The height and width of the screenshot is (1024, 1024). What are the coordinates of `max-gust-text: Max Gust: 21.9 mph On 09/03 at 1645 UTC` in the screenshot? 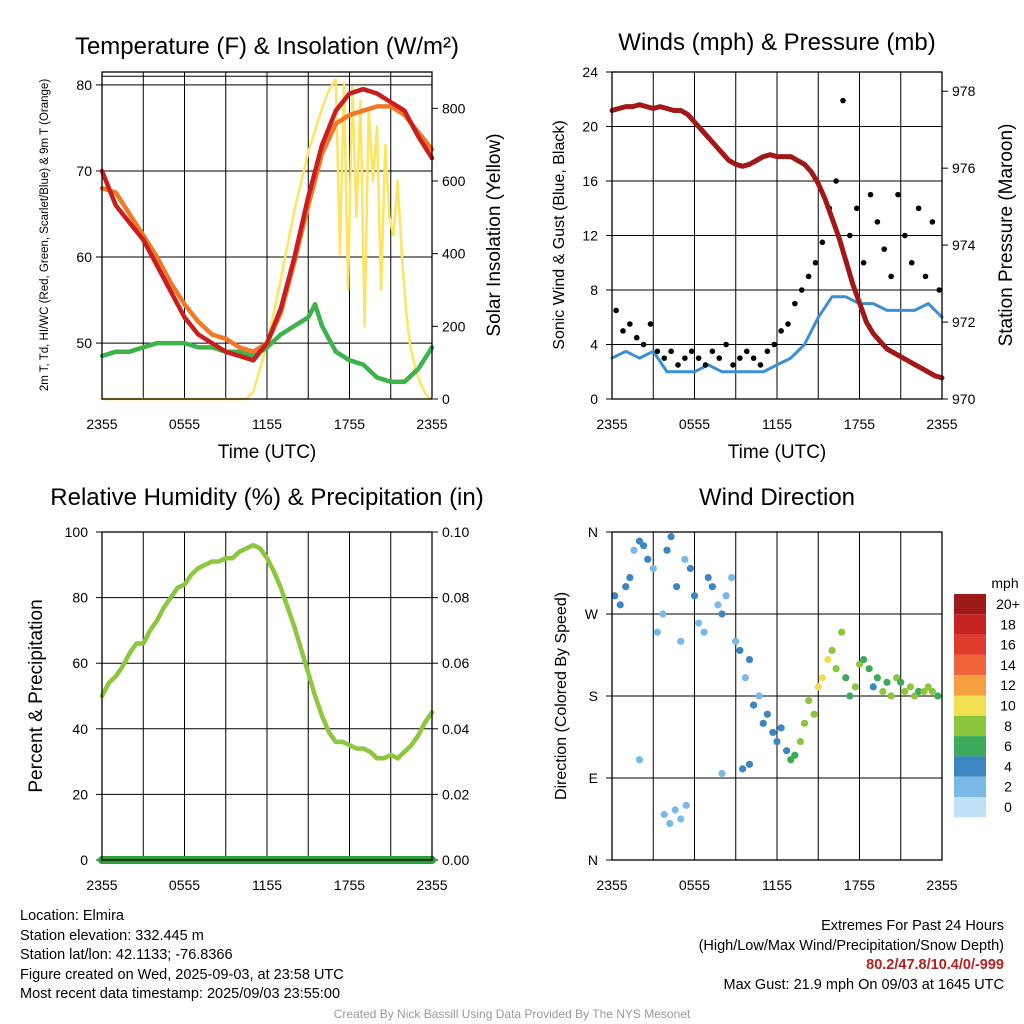 It's located at (863, 984).